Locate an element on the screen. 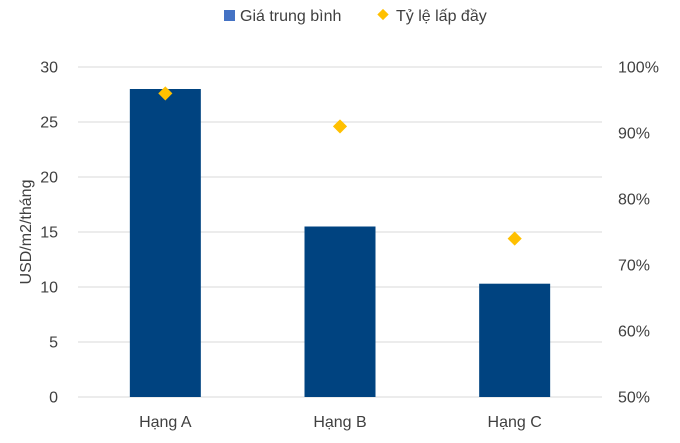 The height and width of the screenshot is (443, 680). y-tick-label: 0 is located at coordinates (53, 398).